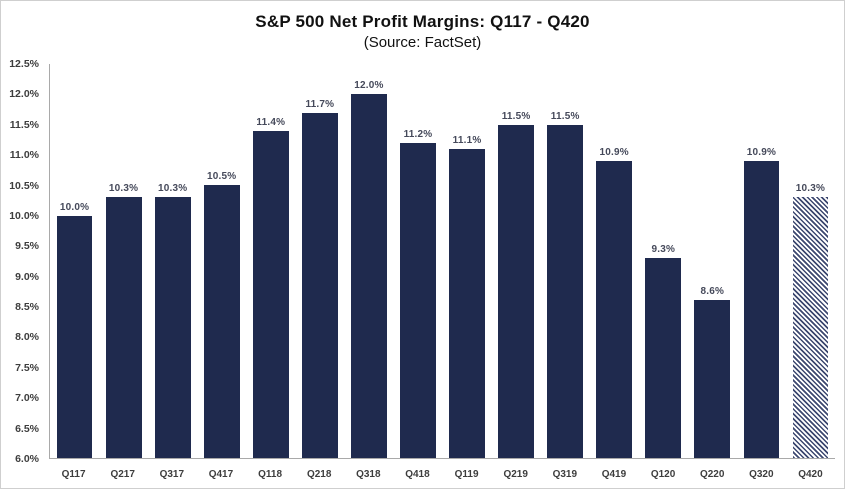 The height and width of the screenshot is (489, 845). Describe the element at coordinates (73, 474) in the screenshot. I see `x-tick-label: Q117` at that location.